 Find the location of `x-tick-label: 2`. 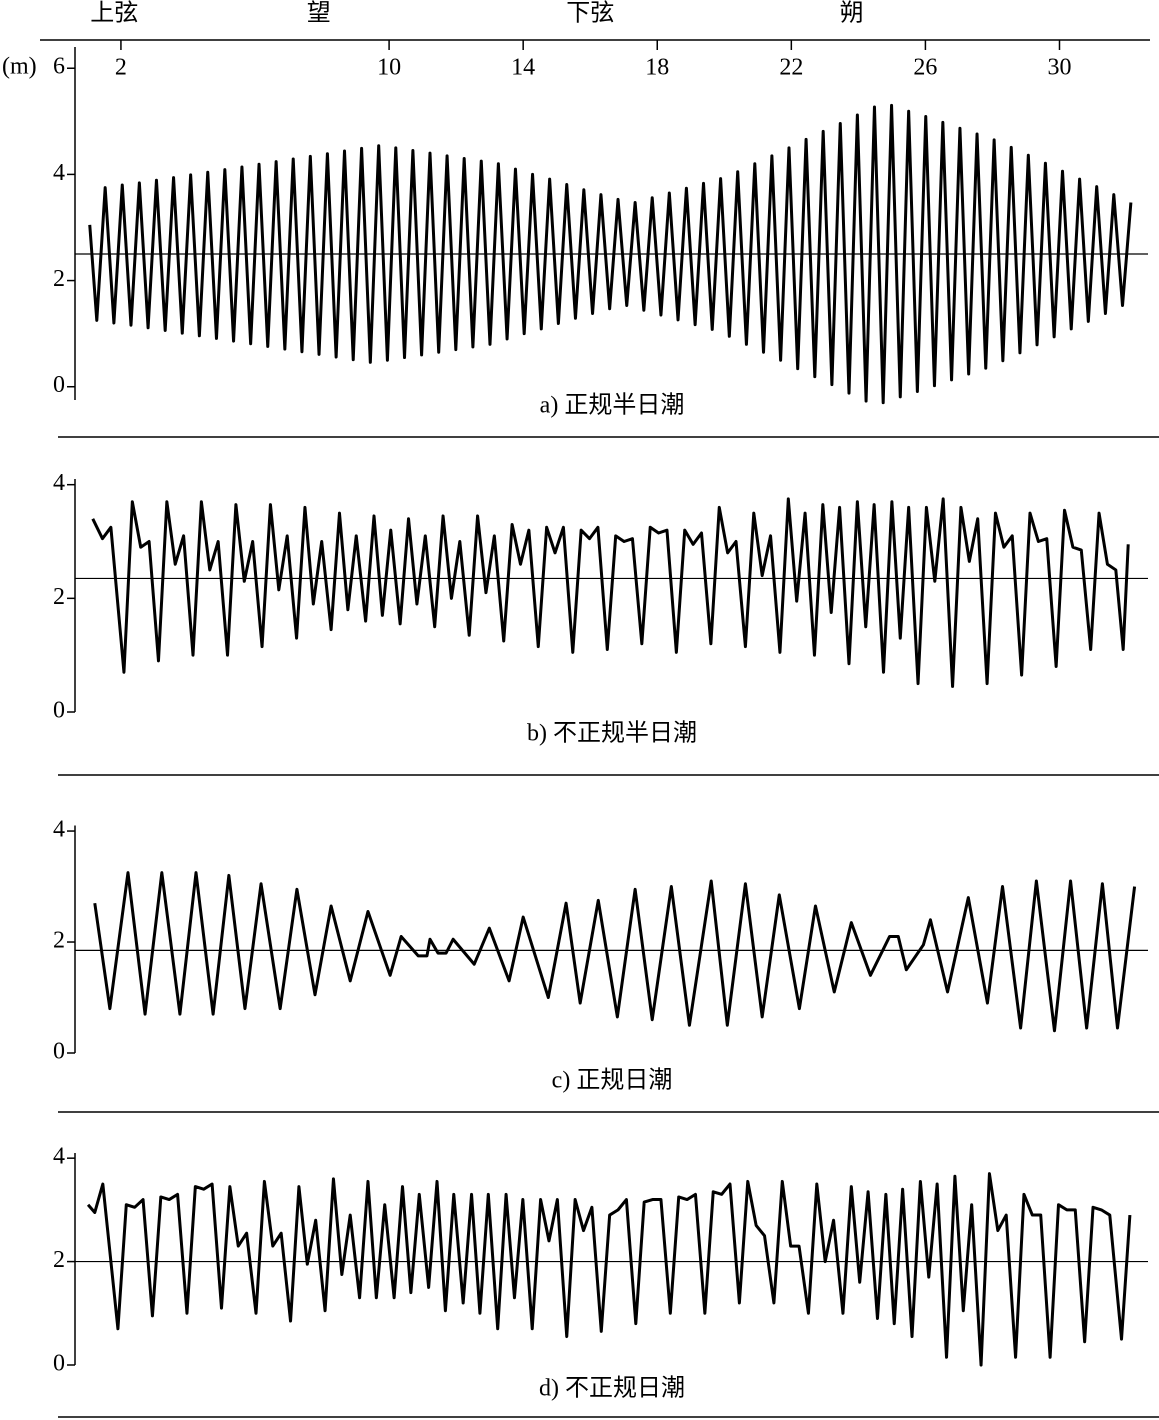

x-tick-label: 2 is located at coordinates (121, 68).